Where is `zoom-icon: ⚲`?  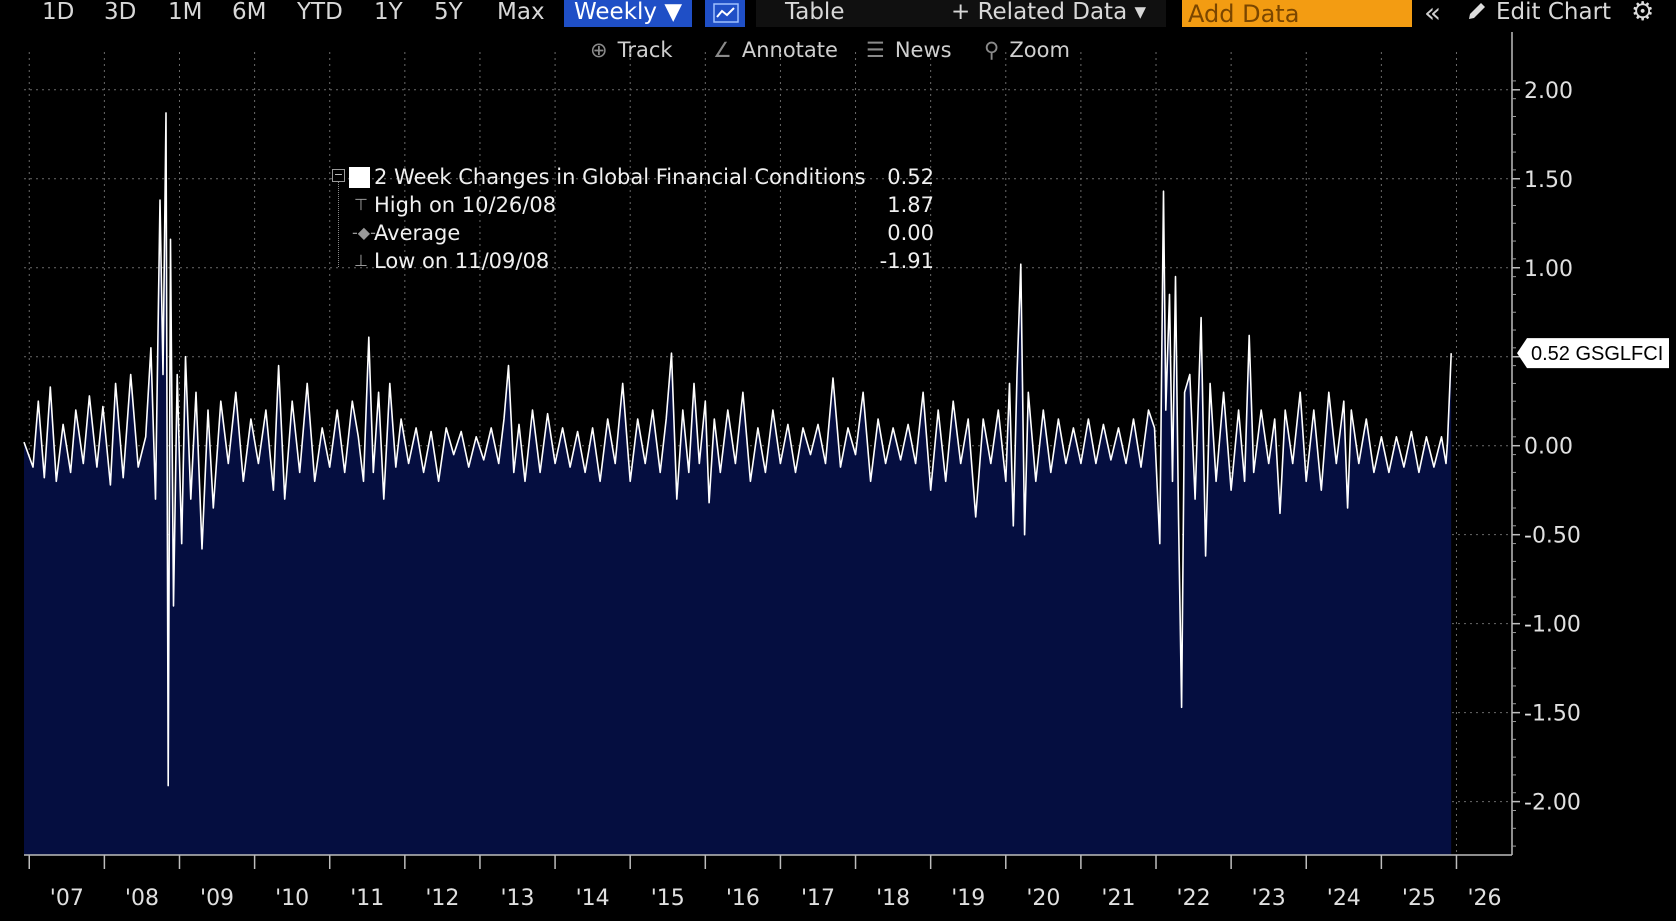 zoom-icon: ⚲ is located at coordinates (992, 50).